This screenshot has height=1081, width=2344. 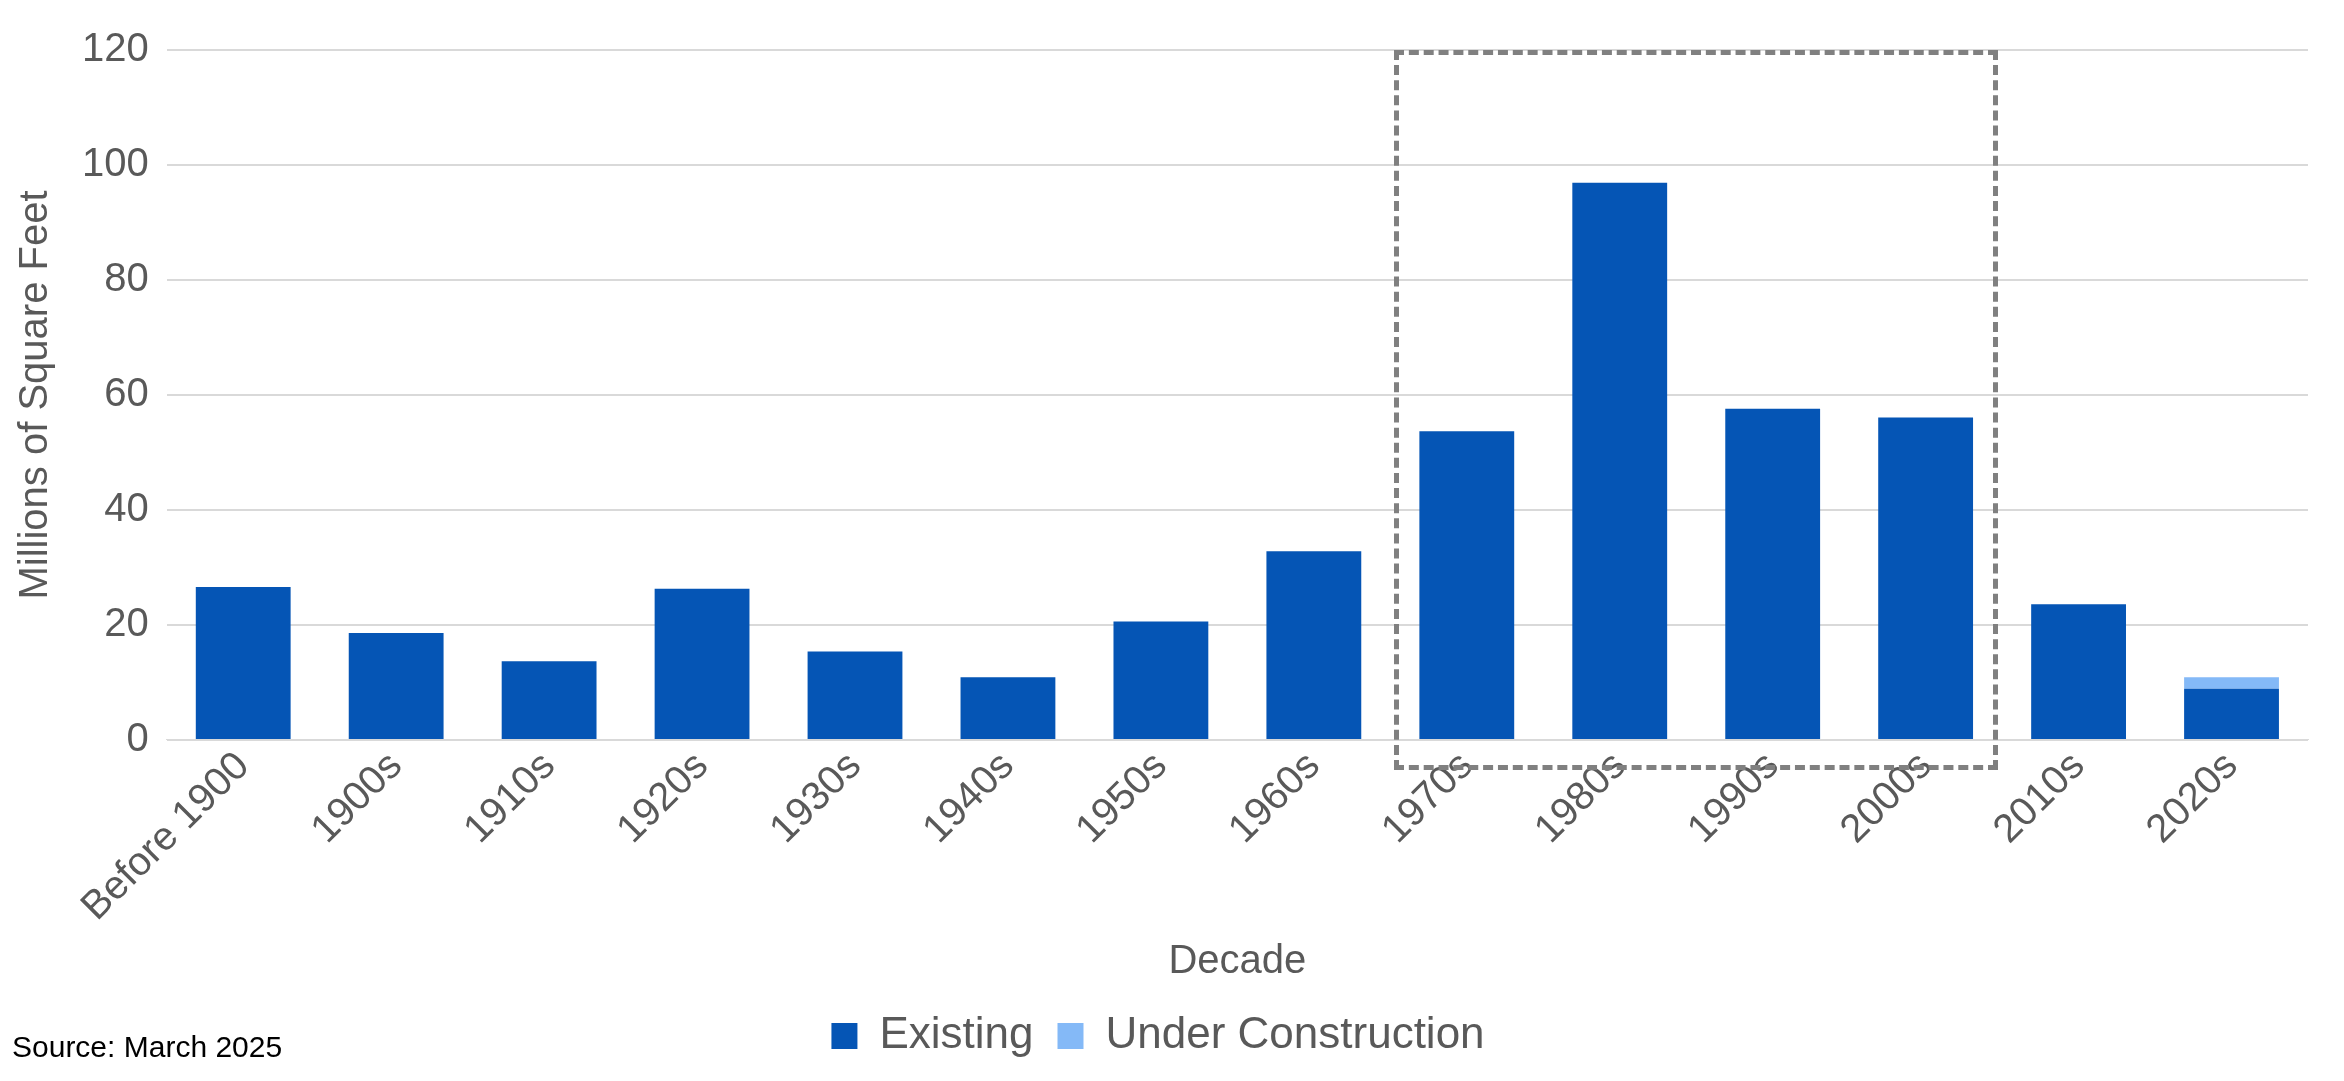 I want to click on y-tick-label: 20, so click(x=126, y=621).